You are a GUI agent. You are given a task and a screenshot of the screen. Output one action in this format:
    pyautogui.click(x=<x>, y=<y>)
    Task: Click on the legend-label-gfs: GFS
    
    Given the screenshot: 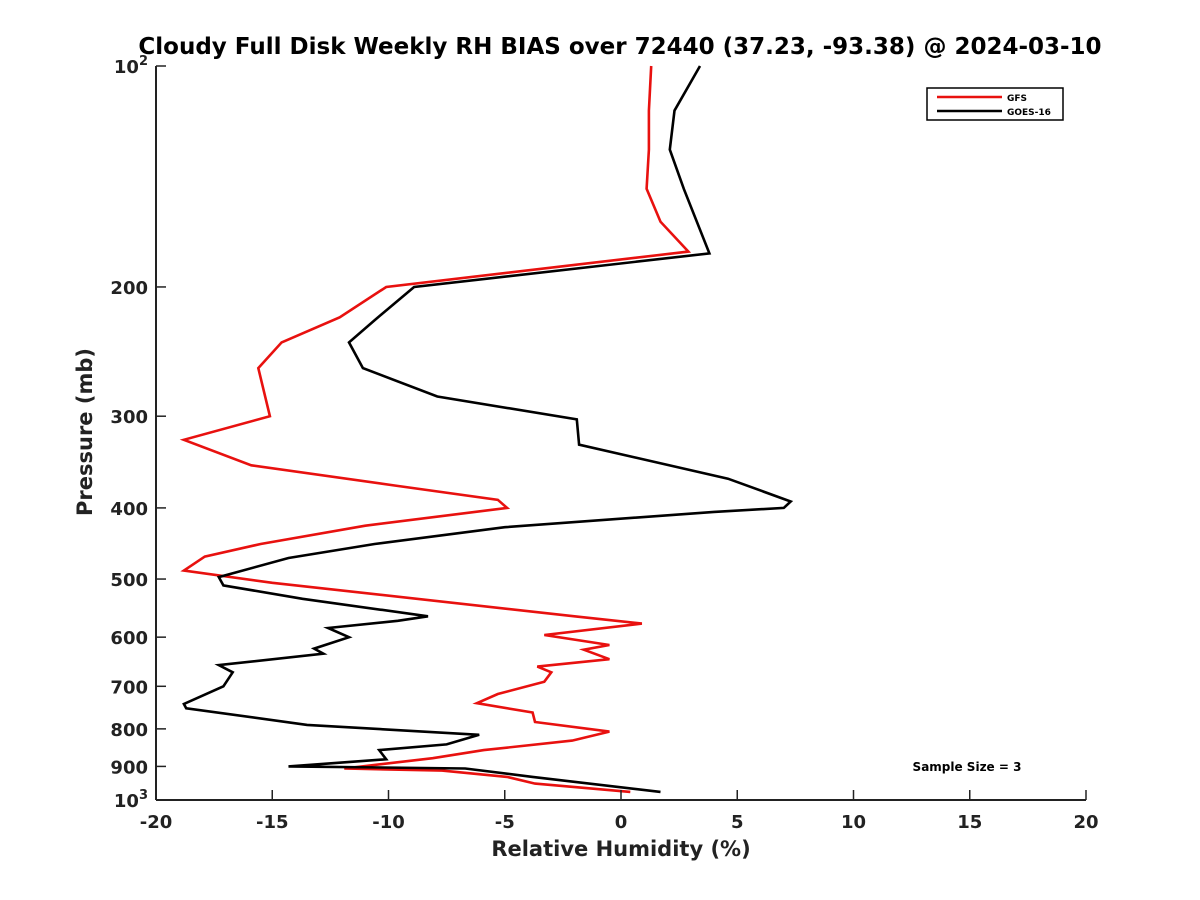 What is the action you would take?
    pyautogui.click(x=1017, y=99)
    